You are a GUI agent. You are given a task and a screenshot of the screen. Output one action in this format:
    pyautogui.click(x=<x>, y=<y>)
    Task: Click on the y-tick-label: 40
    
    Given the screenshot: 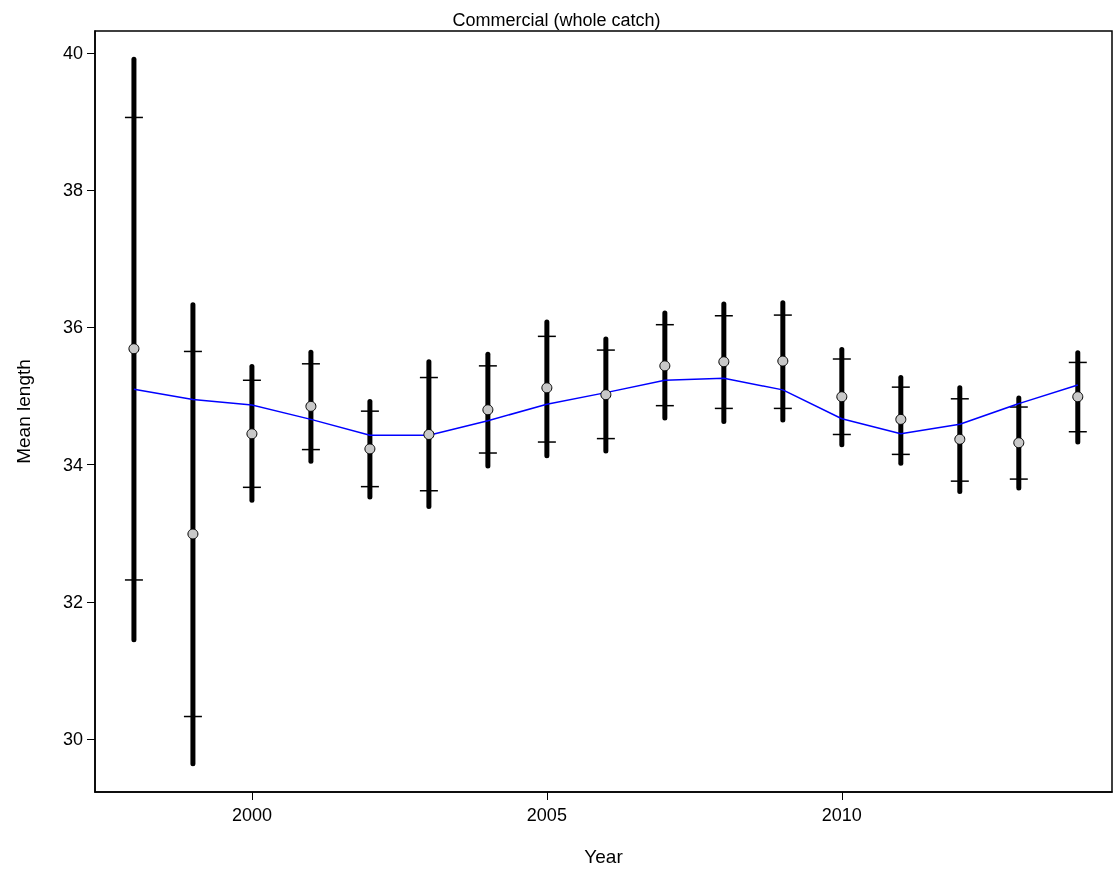 What is the action you would take?
    pyautogui.click(x=72, y=52)
    